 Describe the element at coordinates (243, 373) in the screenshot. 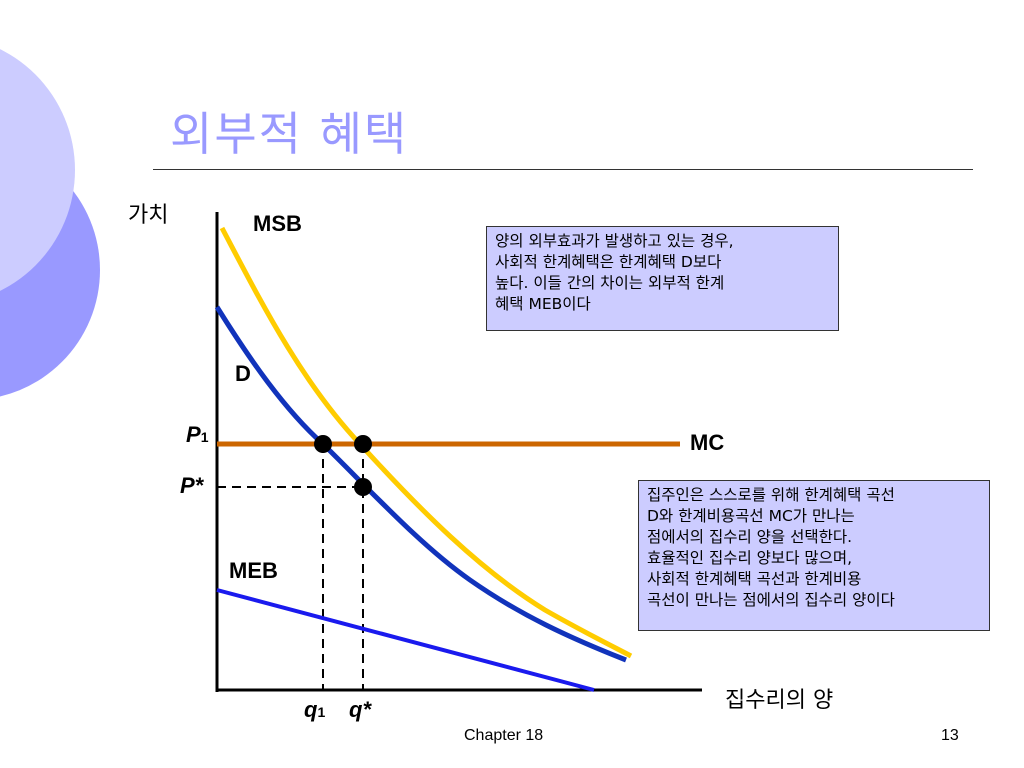

I see `d-label: D` at that location.